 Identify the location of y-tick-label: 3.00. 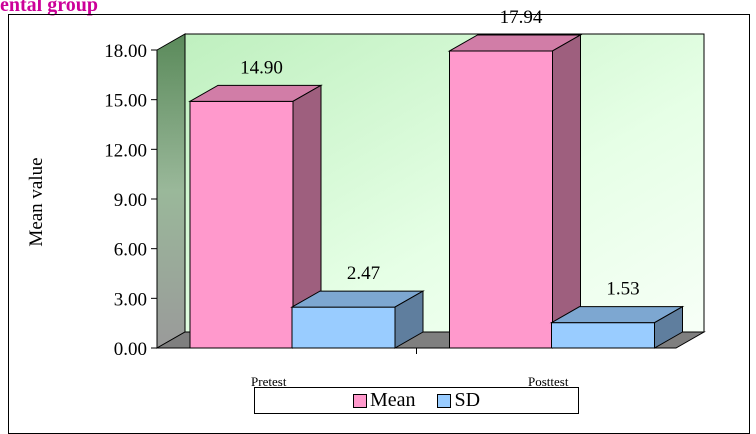
(130, 299).